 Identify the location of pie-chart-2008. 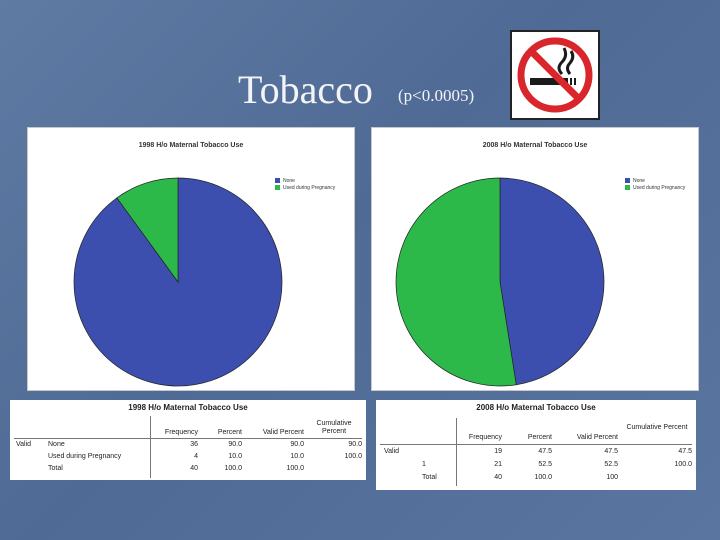
(500, 282).